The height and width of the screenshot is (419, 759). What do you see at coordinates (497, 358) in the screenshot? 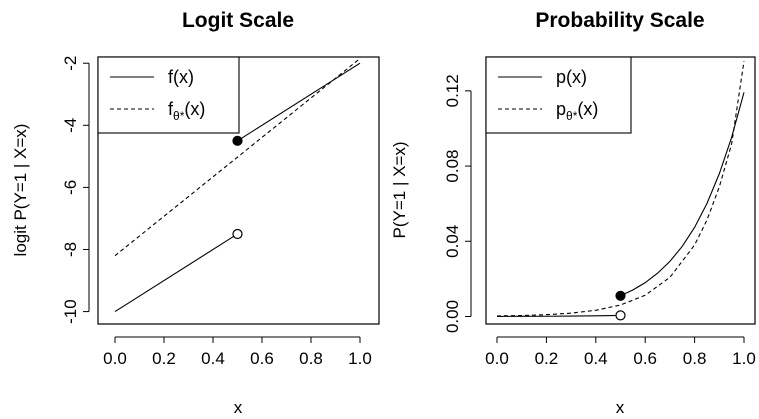
I see `probability-x-tick-label: 0.0` at bounding box center [497, 358].